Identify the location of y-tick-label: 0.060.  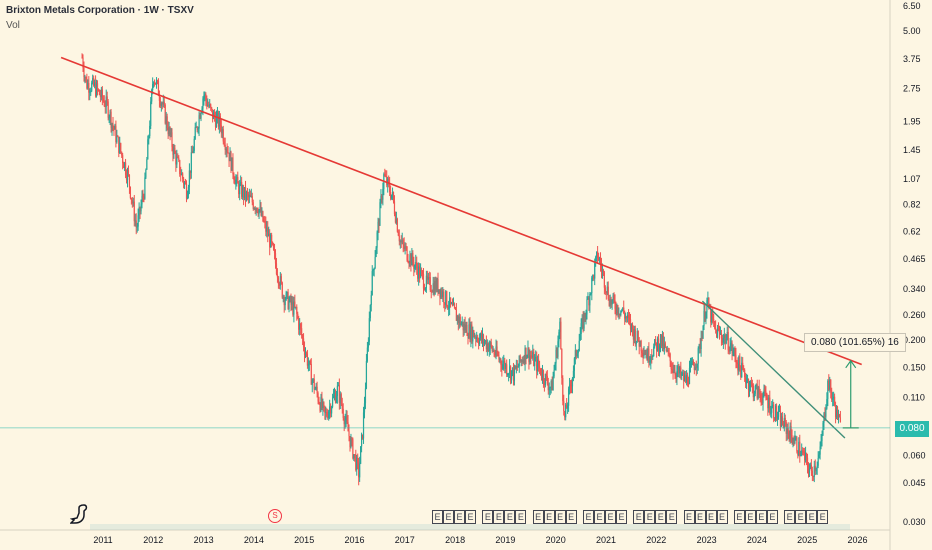
(914, 455).